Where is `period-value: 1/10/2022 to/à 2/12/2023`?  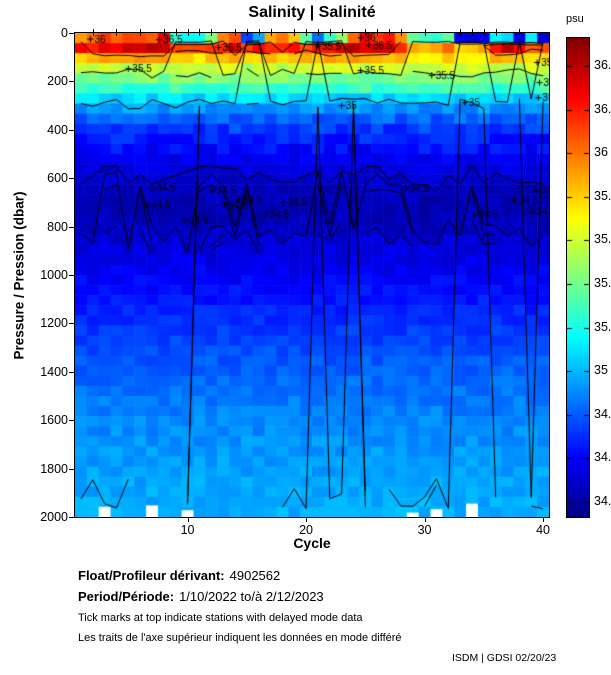 period-value: 1/10/2022 to/à 2/12/2023 is located at coordinates (251, 596).